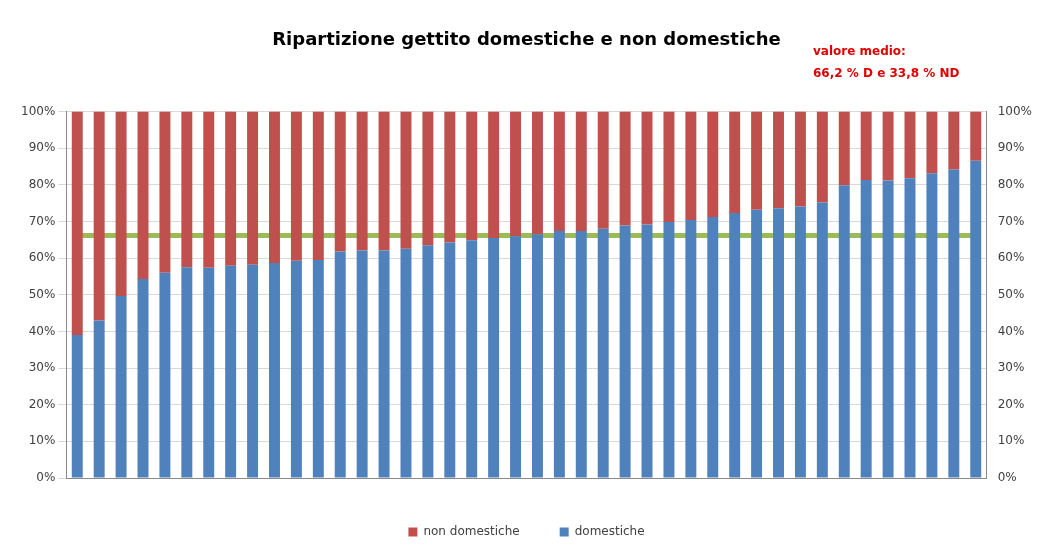 The height and width of the screenshot is (557, 1053). Describe the element at coordinates (1011, 220) in the screenshot. I see `y2-tick-label: 70%` at that location.